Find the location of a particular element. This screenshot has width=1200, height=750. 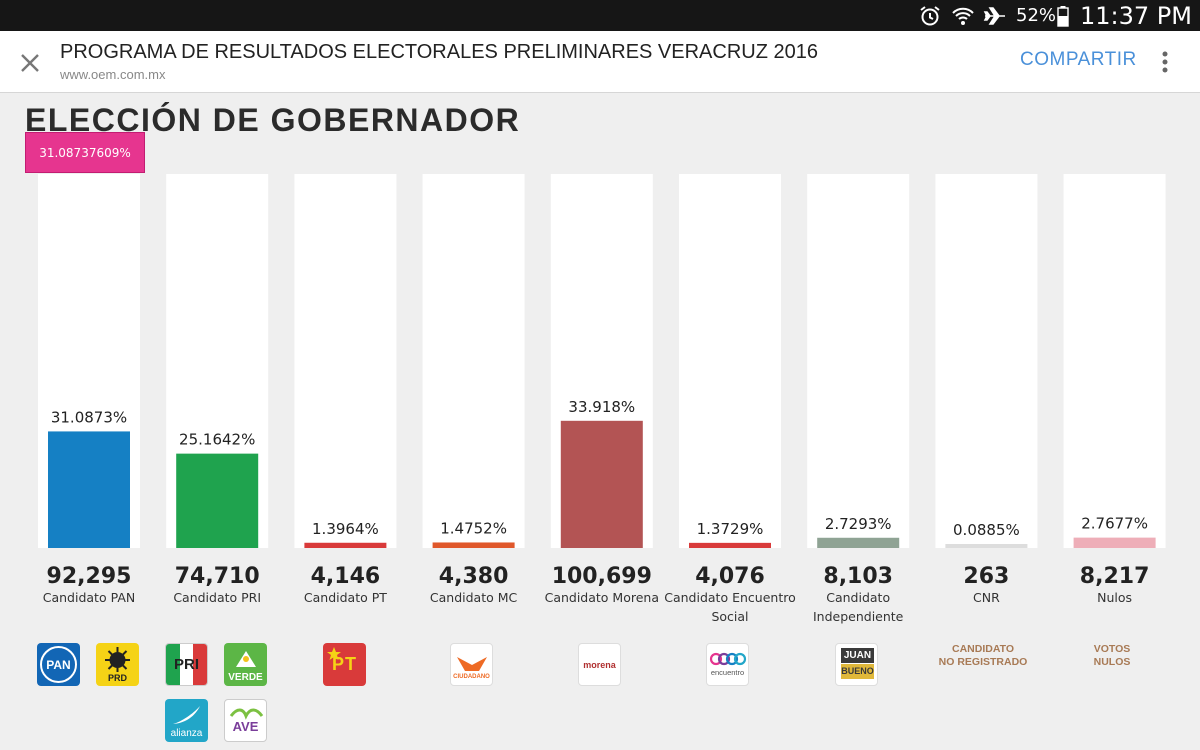

vote-count-1: 74,710 is located at coordinates (217, 576).